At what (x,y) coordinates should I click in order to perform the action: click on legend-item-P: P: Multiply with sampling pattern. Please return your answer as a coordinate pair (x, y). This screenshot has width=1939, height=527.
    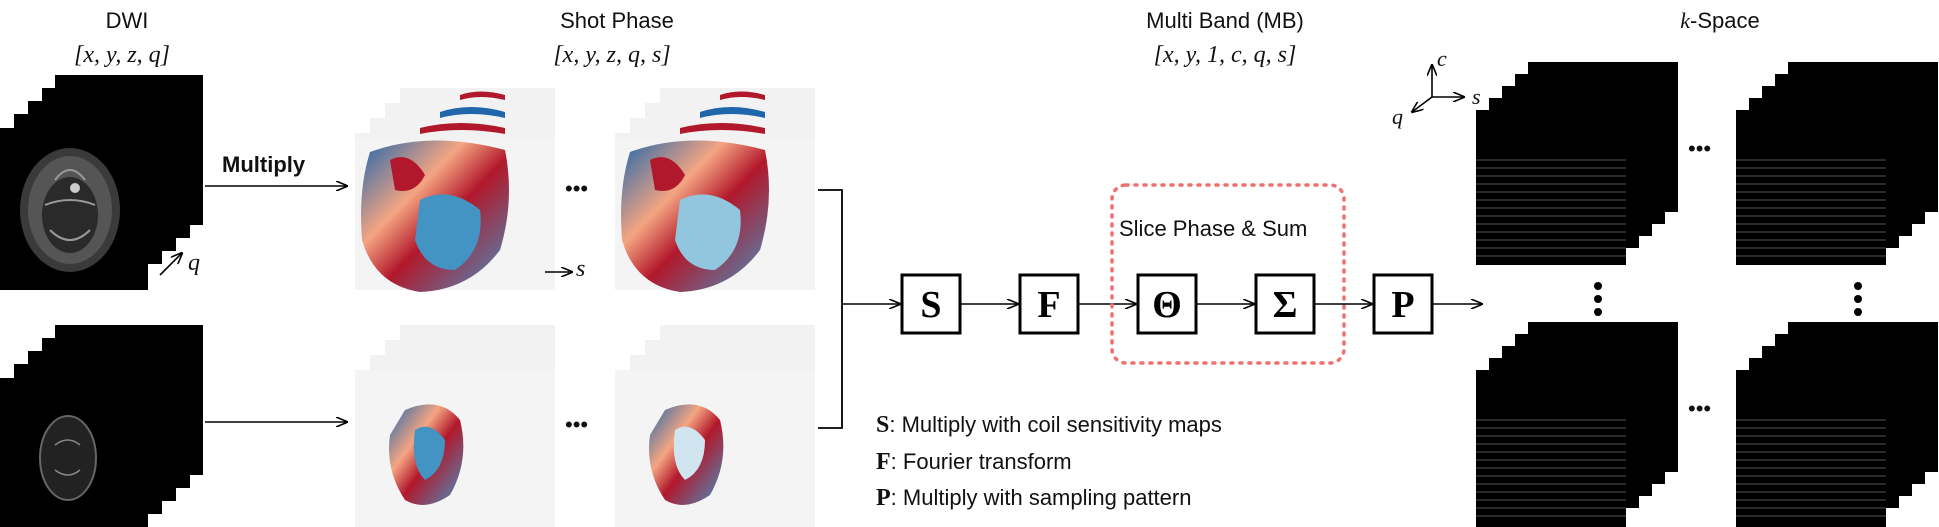
    Looking at the image, I should click on (1033, 498).